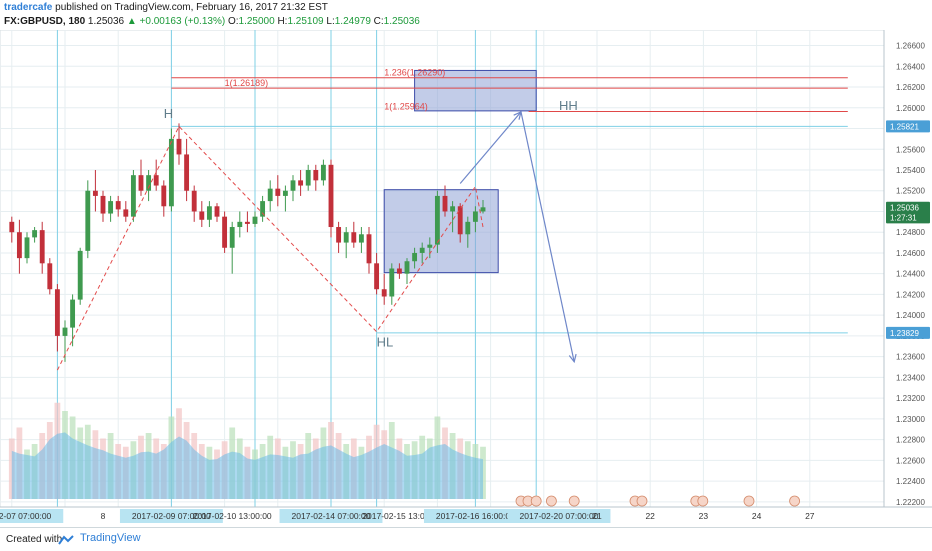  I want to click on price-tick-label: 1.24000, so click(910, 315).